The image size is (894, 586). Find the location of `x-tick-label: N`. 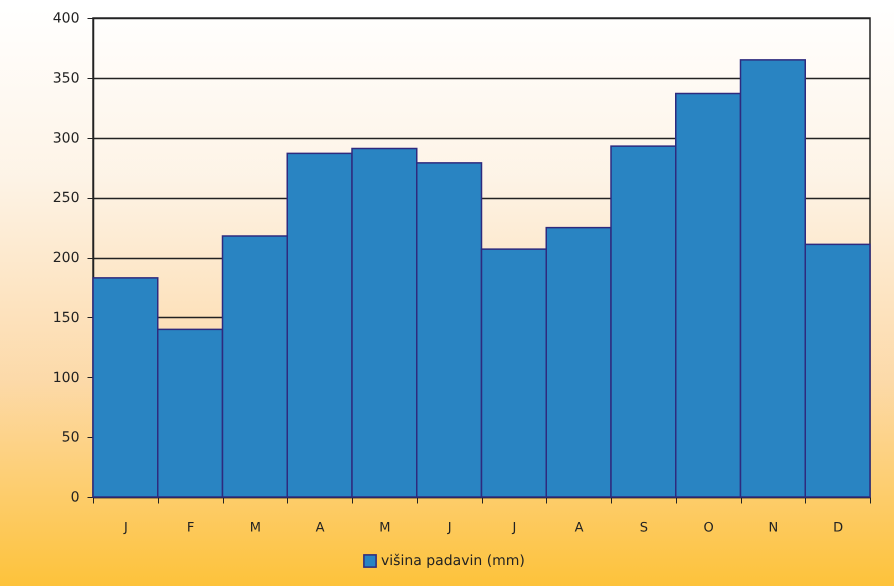

x-tick-label: N is located at coordinates (773, 528).